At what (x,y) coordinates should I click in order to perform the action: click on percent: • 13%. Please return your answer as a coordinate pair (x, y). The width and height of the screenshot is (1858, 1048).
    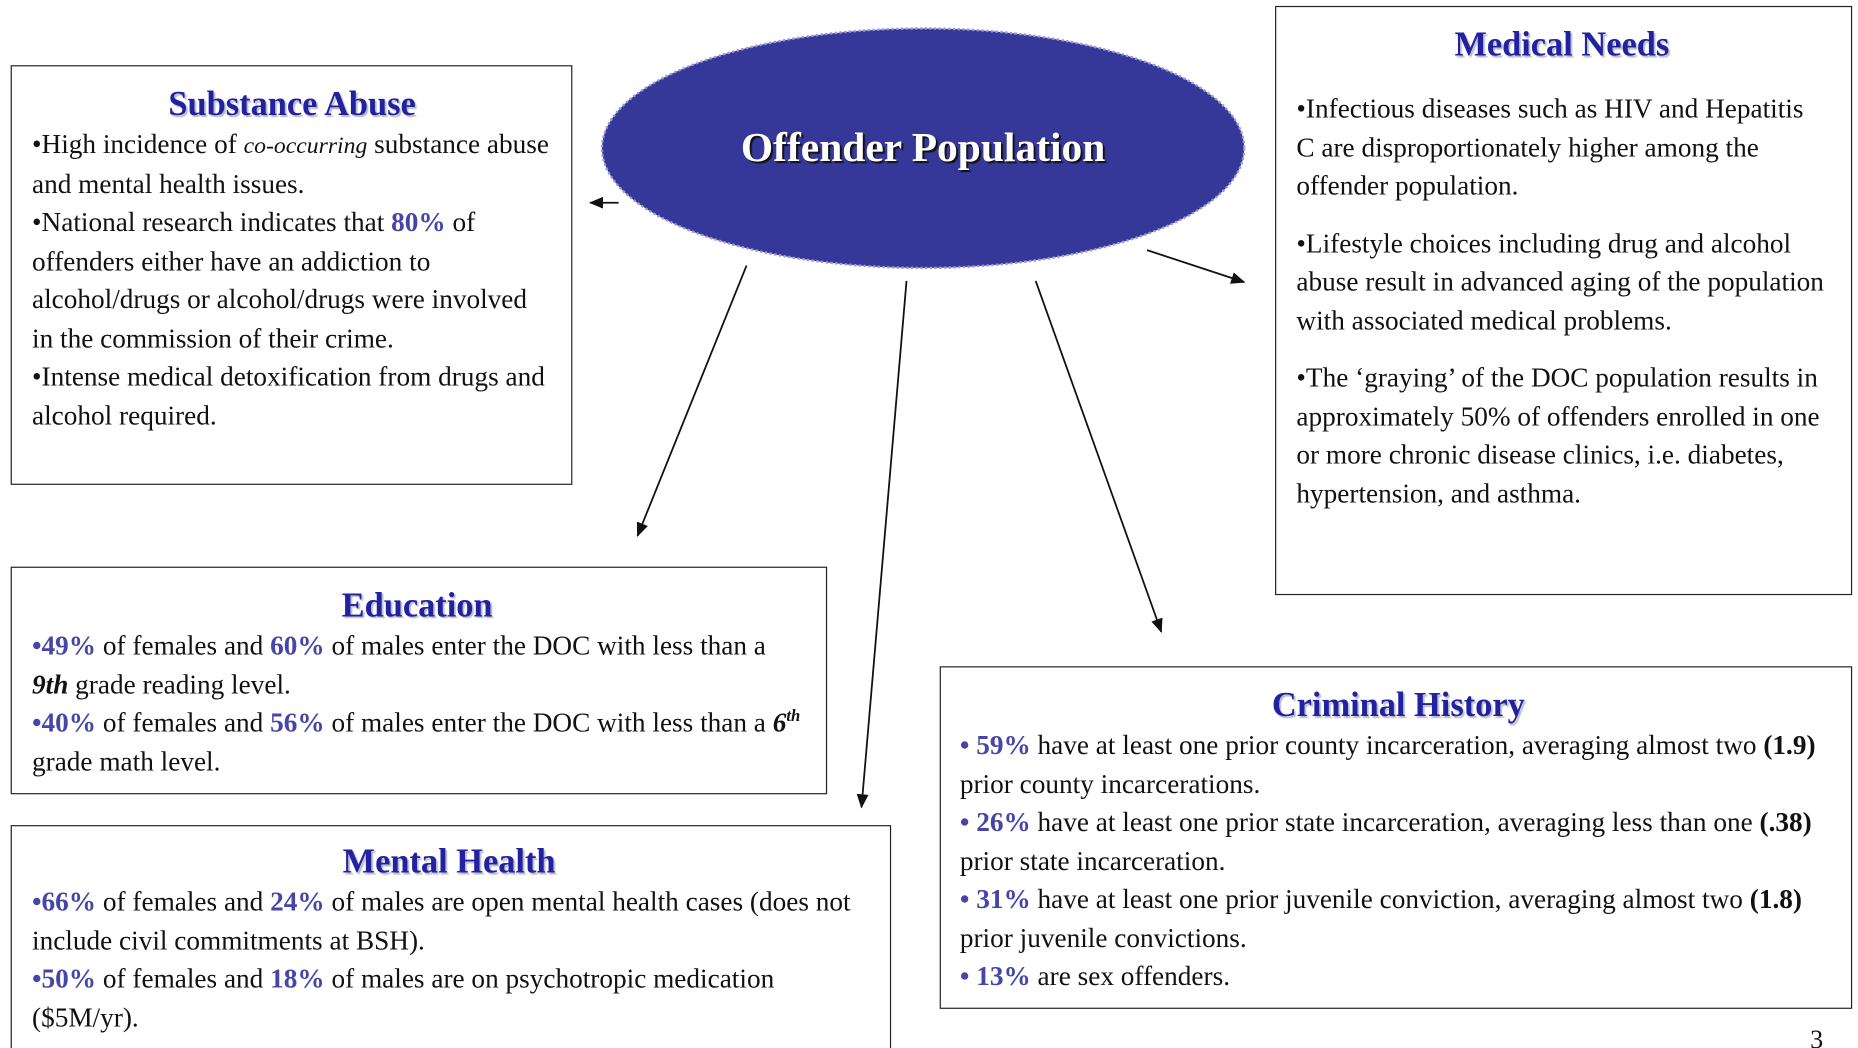
    Looking at the image, I should click on (995, 976).